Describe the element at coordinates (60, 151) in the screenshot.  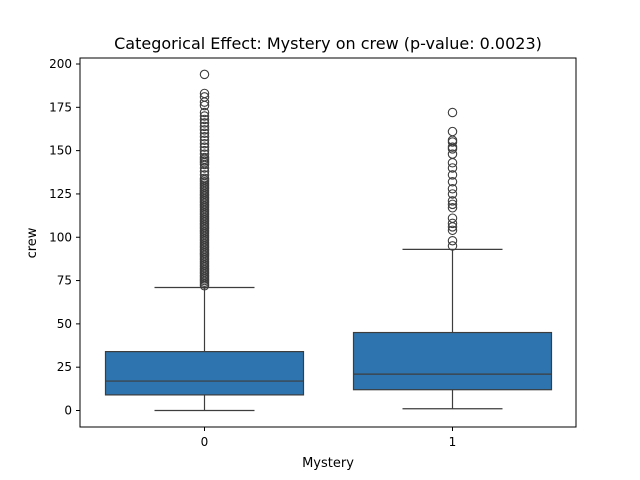
I see `y-tick-label: 150` at that location.